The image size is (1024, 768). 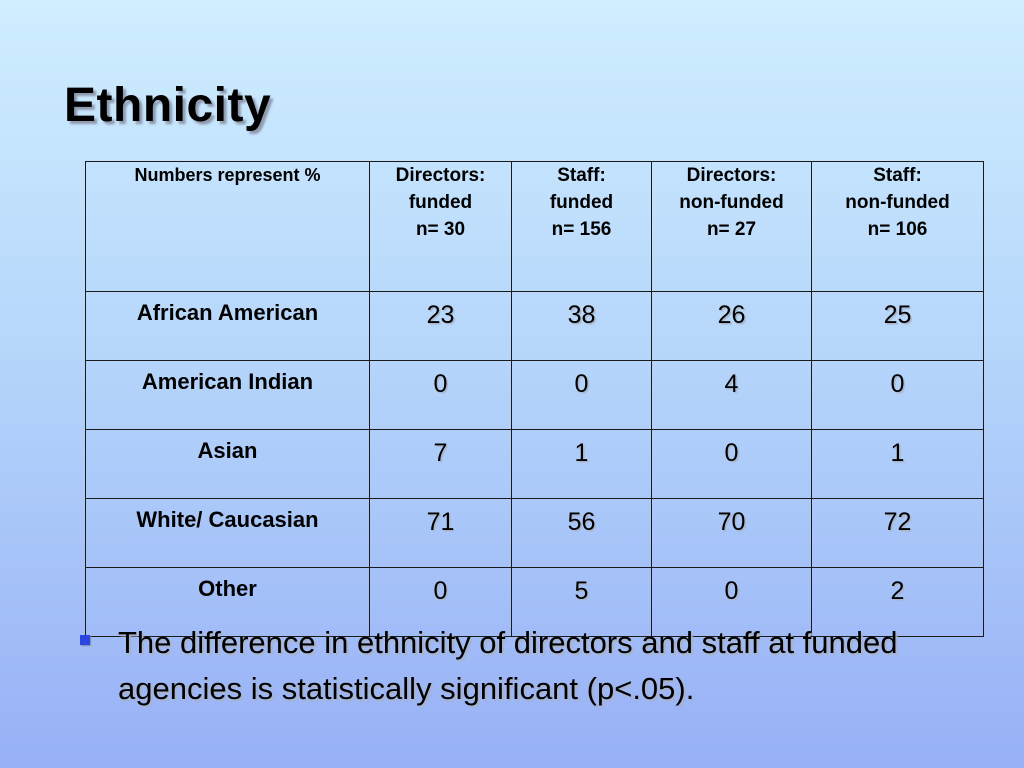 What do you see at coordinates (440, 464) in the screenshot?
I see `table-cell: 7` at bounding box center [440, 464].